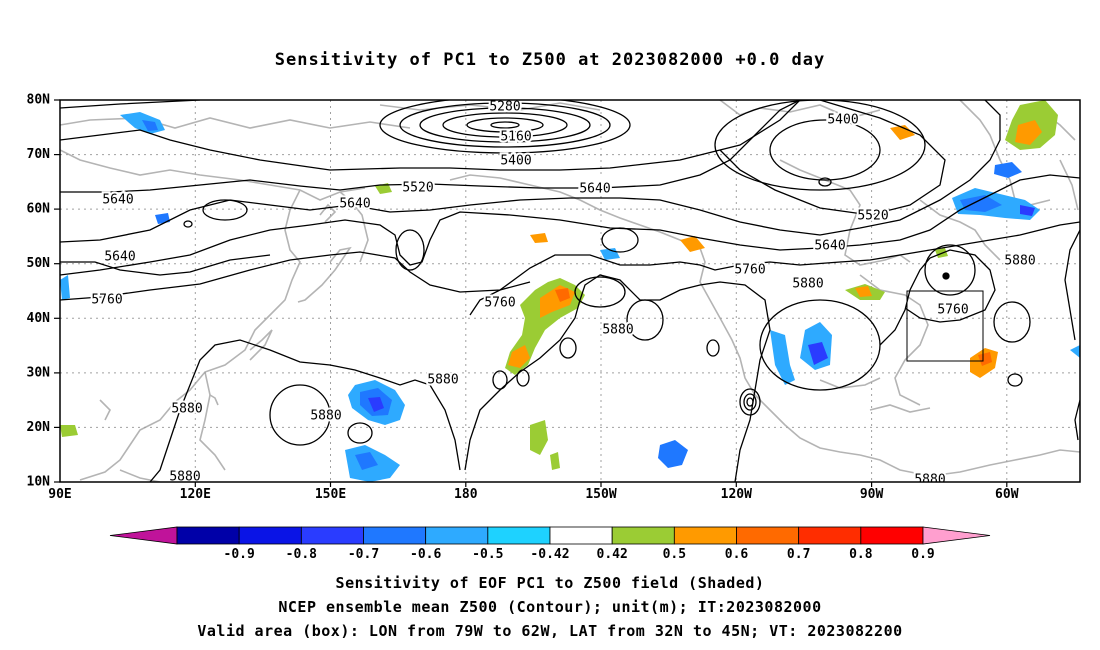 The height and width of the screenshot is (650, 1100). Describe the element at coordinates (330, 494) in the screenshot. I see `lon-label: 150E` at that location.